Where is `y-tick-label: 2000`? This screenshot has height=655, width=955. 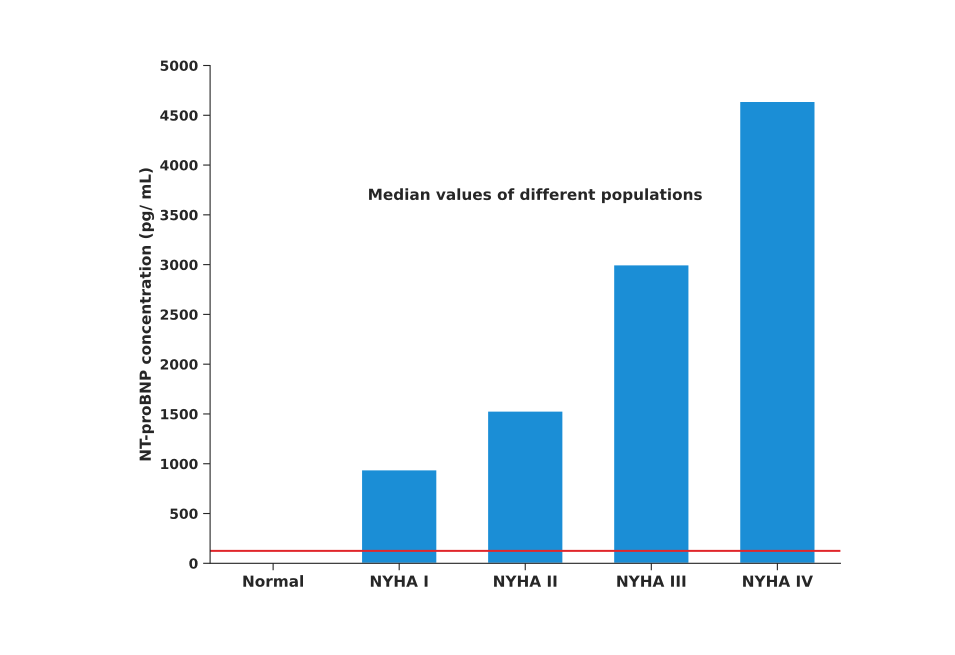 y-tick-label: 2000 is located at coordinates (179, 364).